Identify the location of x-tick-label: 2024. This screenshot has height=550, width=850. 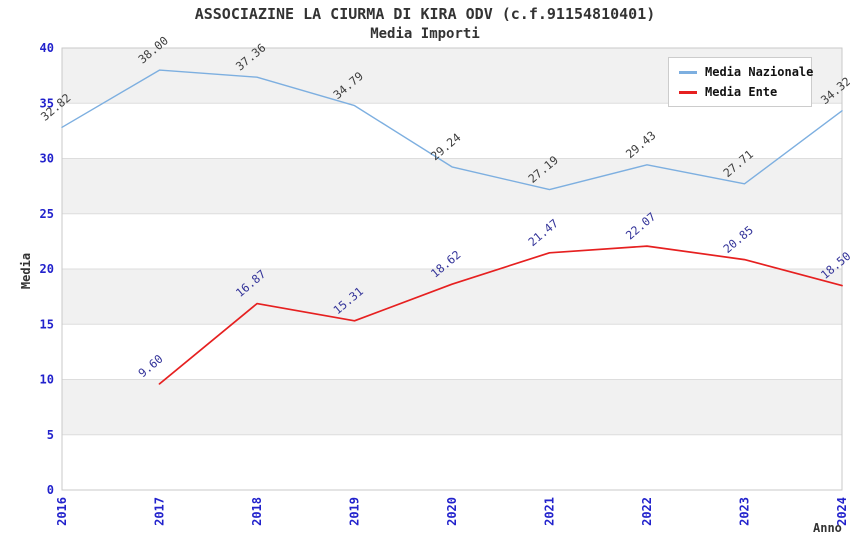
(842, 511).